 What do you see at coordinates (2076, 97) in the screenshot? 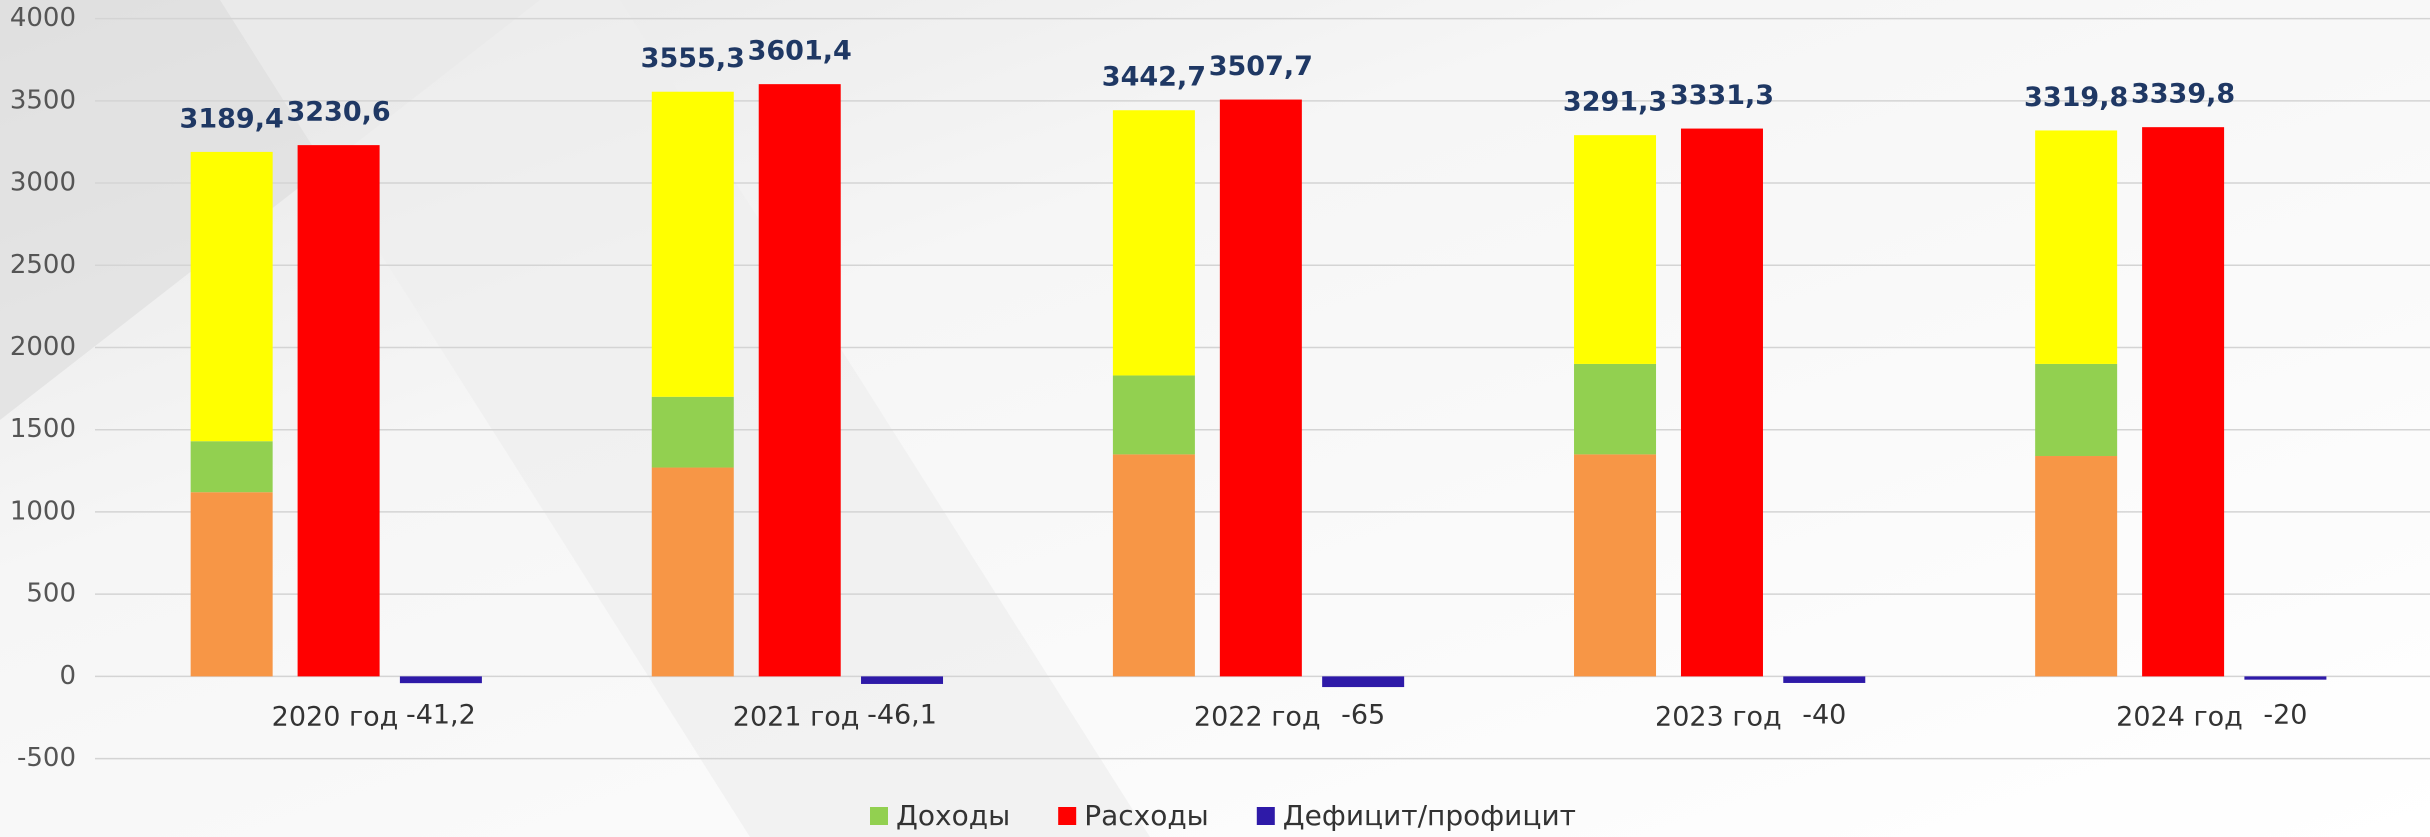
I see `value-label: 3319,8` at bounding box center [2076, 97].